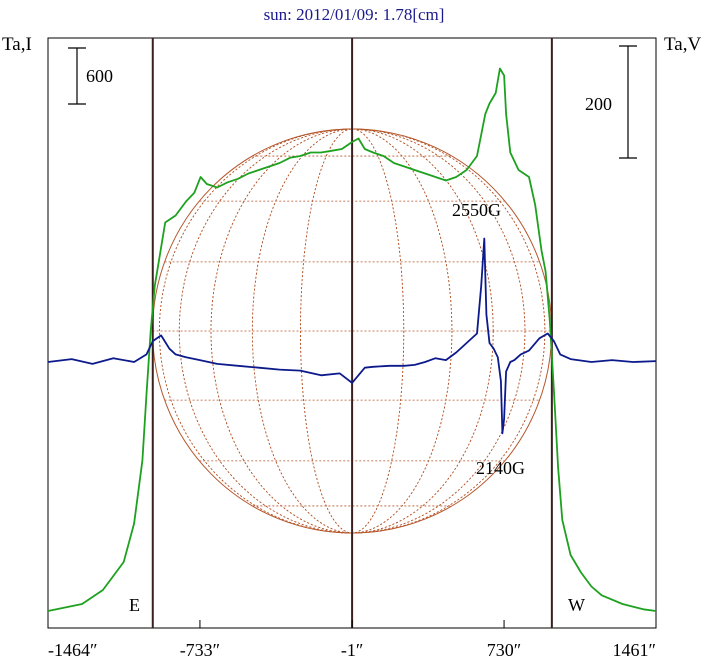 This screenshot has height=662, width=708. What do you see at coordinates (504, 650) in the screenshot?
I see `x-tick-label: 730″` at bounding box center [504, 650].